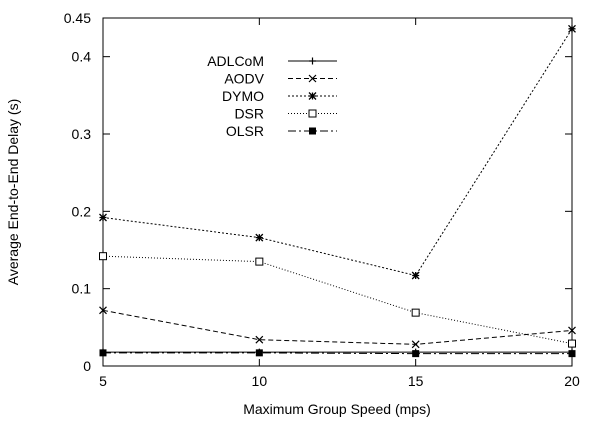 The image size is (592, 425). What do you see at coordinates (260, 381) in the screenshot?
I see `x-tick-label: 10` at bounding box center [260, 381].